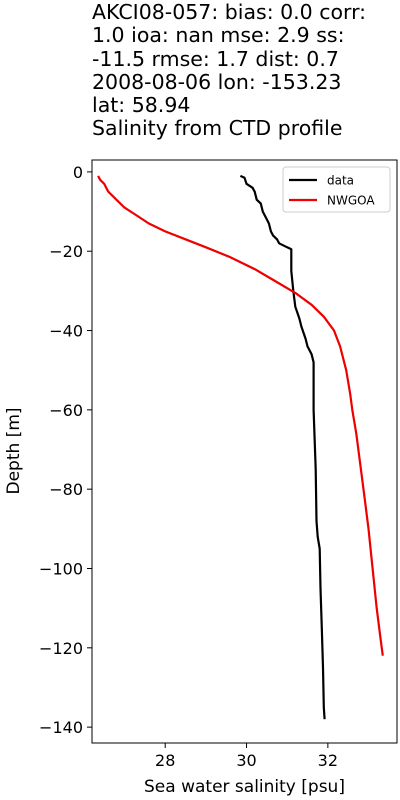 The image size is (400, 800). I want to click on y-tick-label: −140, so click(61, 727).